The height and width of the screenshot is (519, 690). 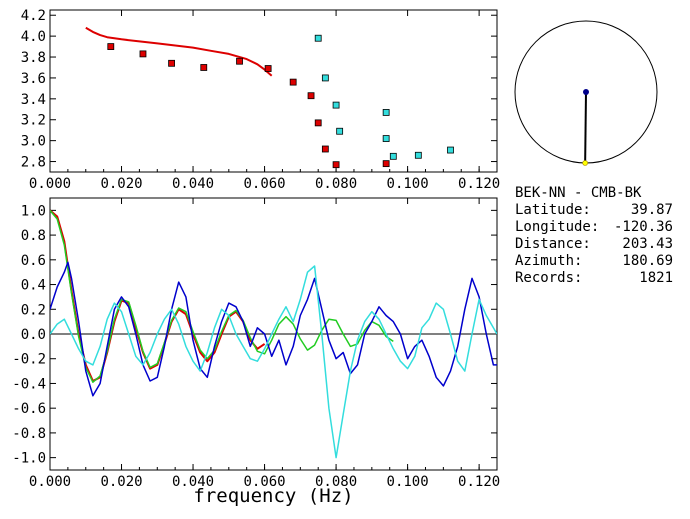 What do you see at coordinates (549, 261) in the screenshot?
I see `azimuth-label: Azimuth:` at bounding box center [549, 261].